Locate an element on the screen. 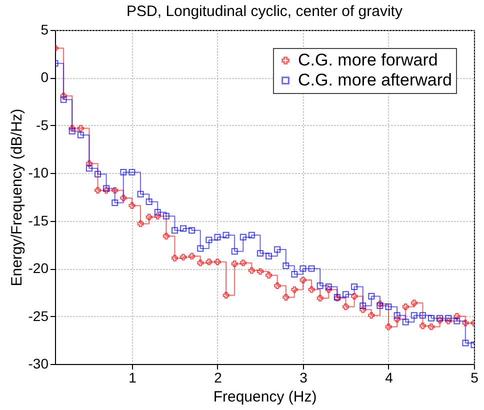 The height and width of the screenshot is (410, 484). chart-title: PSD, Longitudinal cyclic, center of gravity is located at coordinates (264, 11).